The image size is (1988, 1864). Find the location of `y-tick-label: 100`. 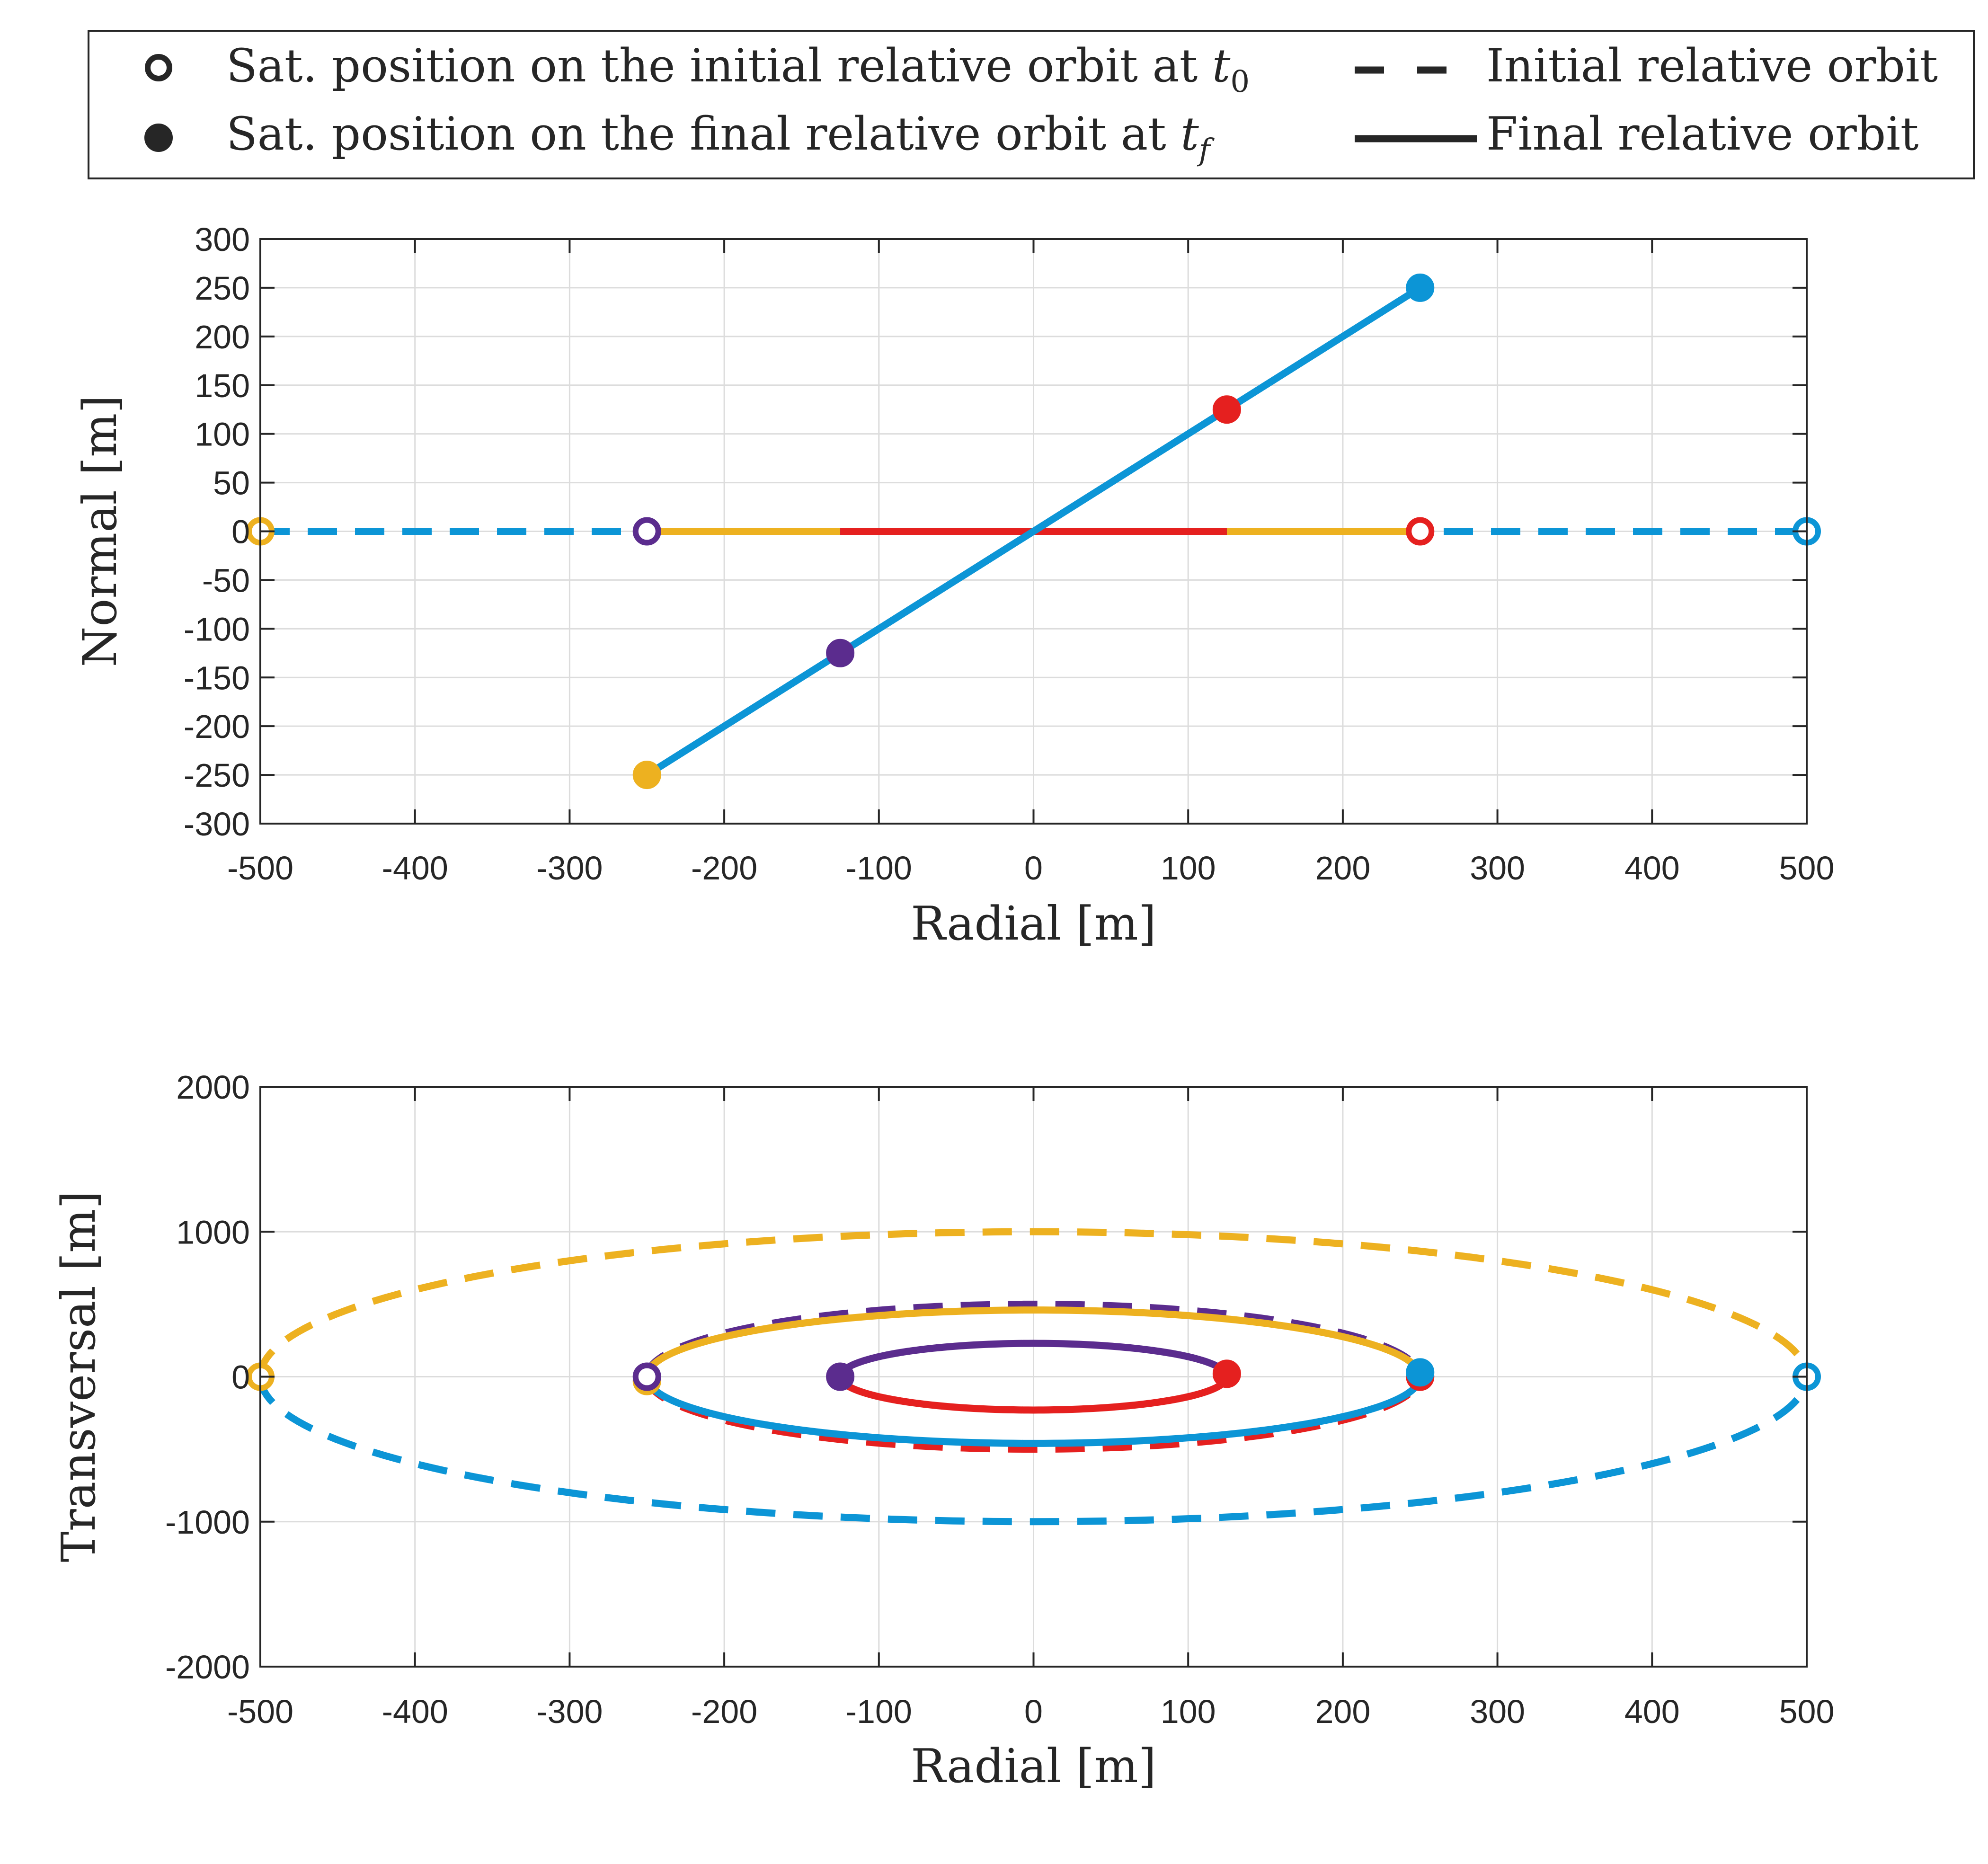

y-tick-label: 100 is located at coordinates (222, 434).